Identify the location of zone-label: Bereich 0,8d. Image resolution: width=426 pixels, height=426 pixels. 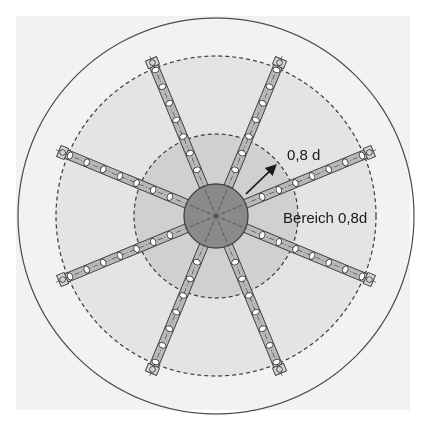
(325, 218).